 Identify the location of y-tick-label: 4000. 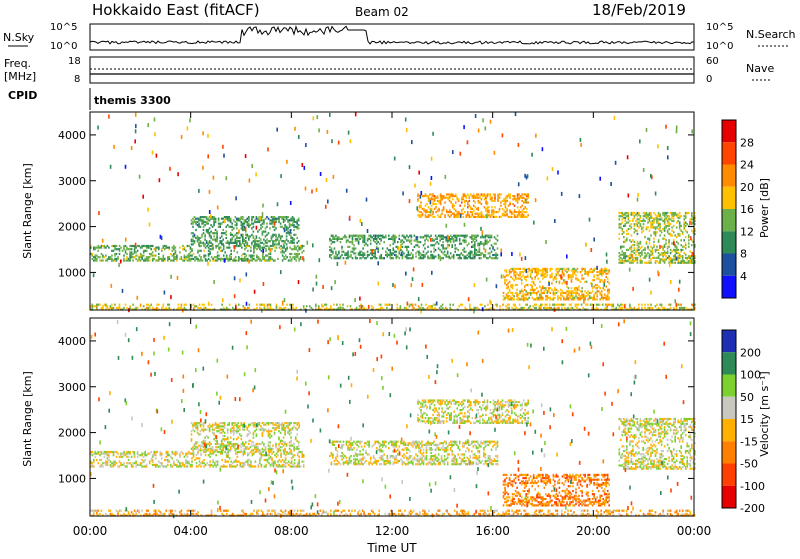
(72, 135).